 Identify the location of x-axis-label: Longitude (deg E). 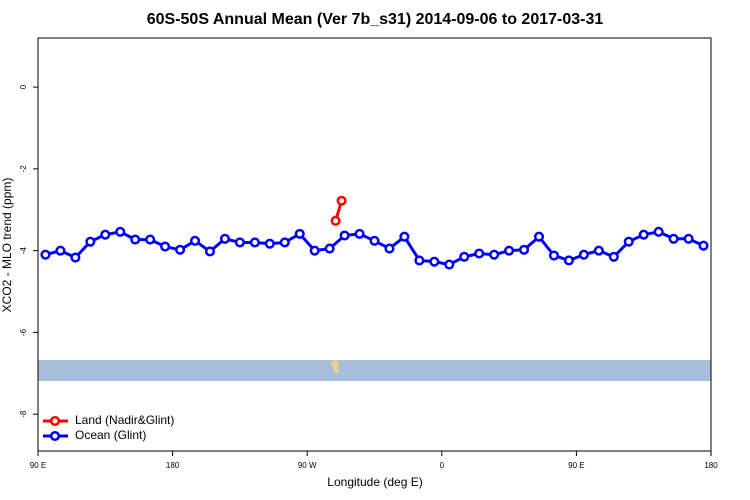
(374, 482).